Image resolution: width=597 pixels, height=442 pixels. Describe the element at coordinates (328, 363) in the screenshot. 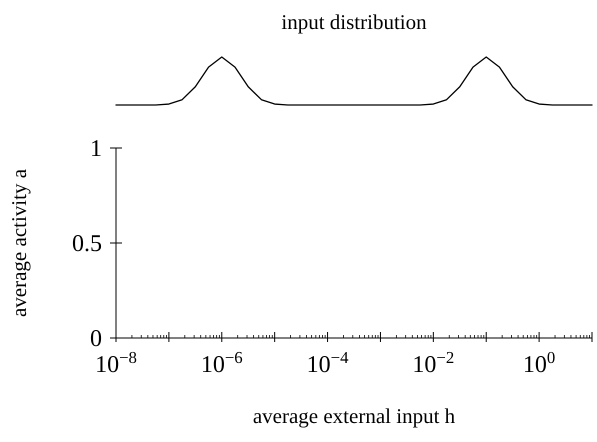

I see `x-tick-label: 10$^{−4}$` at that location.